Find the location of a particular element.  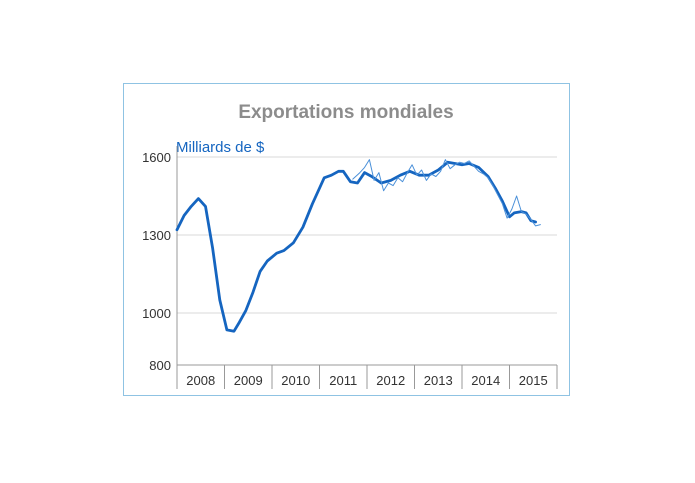

x-tick-label-2009: 2009 is located at coordinates (248, 380).